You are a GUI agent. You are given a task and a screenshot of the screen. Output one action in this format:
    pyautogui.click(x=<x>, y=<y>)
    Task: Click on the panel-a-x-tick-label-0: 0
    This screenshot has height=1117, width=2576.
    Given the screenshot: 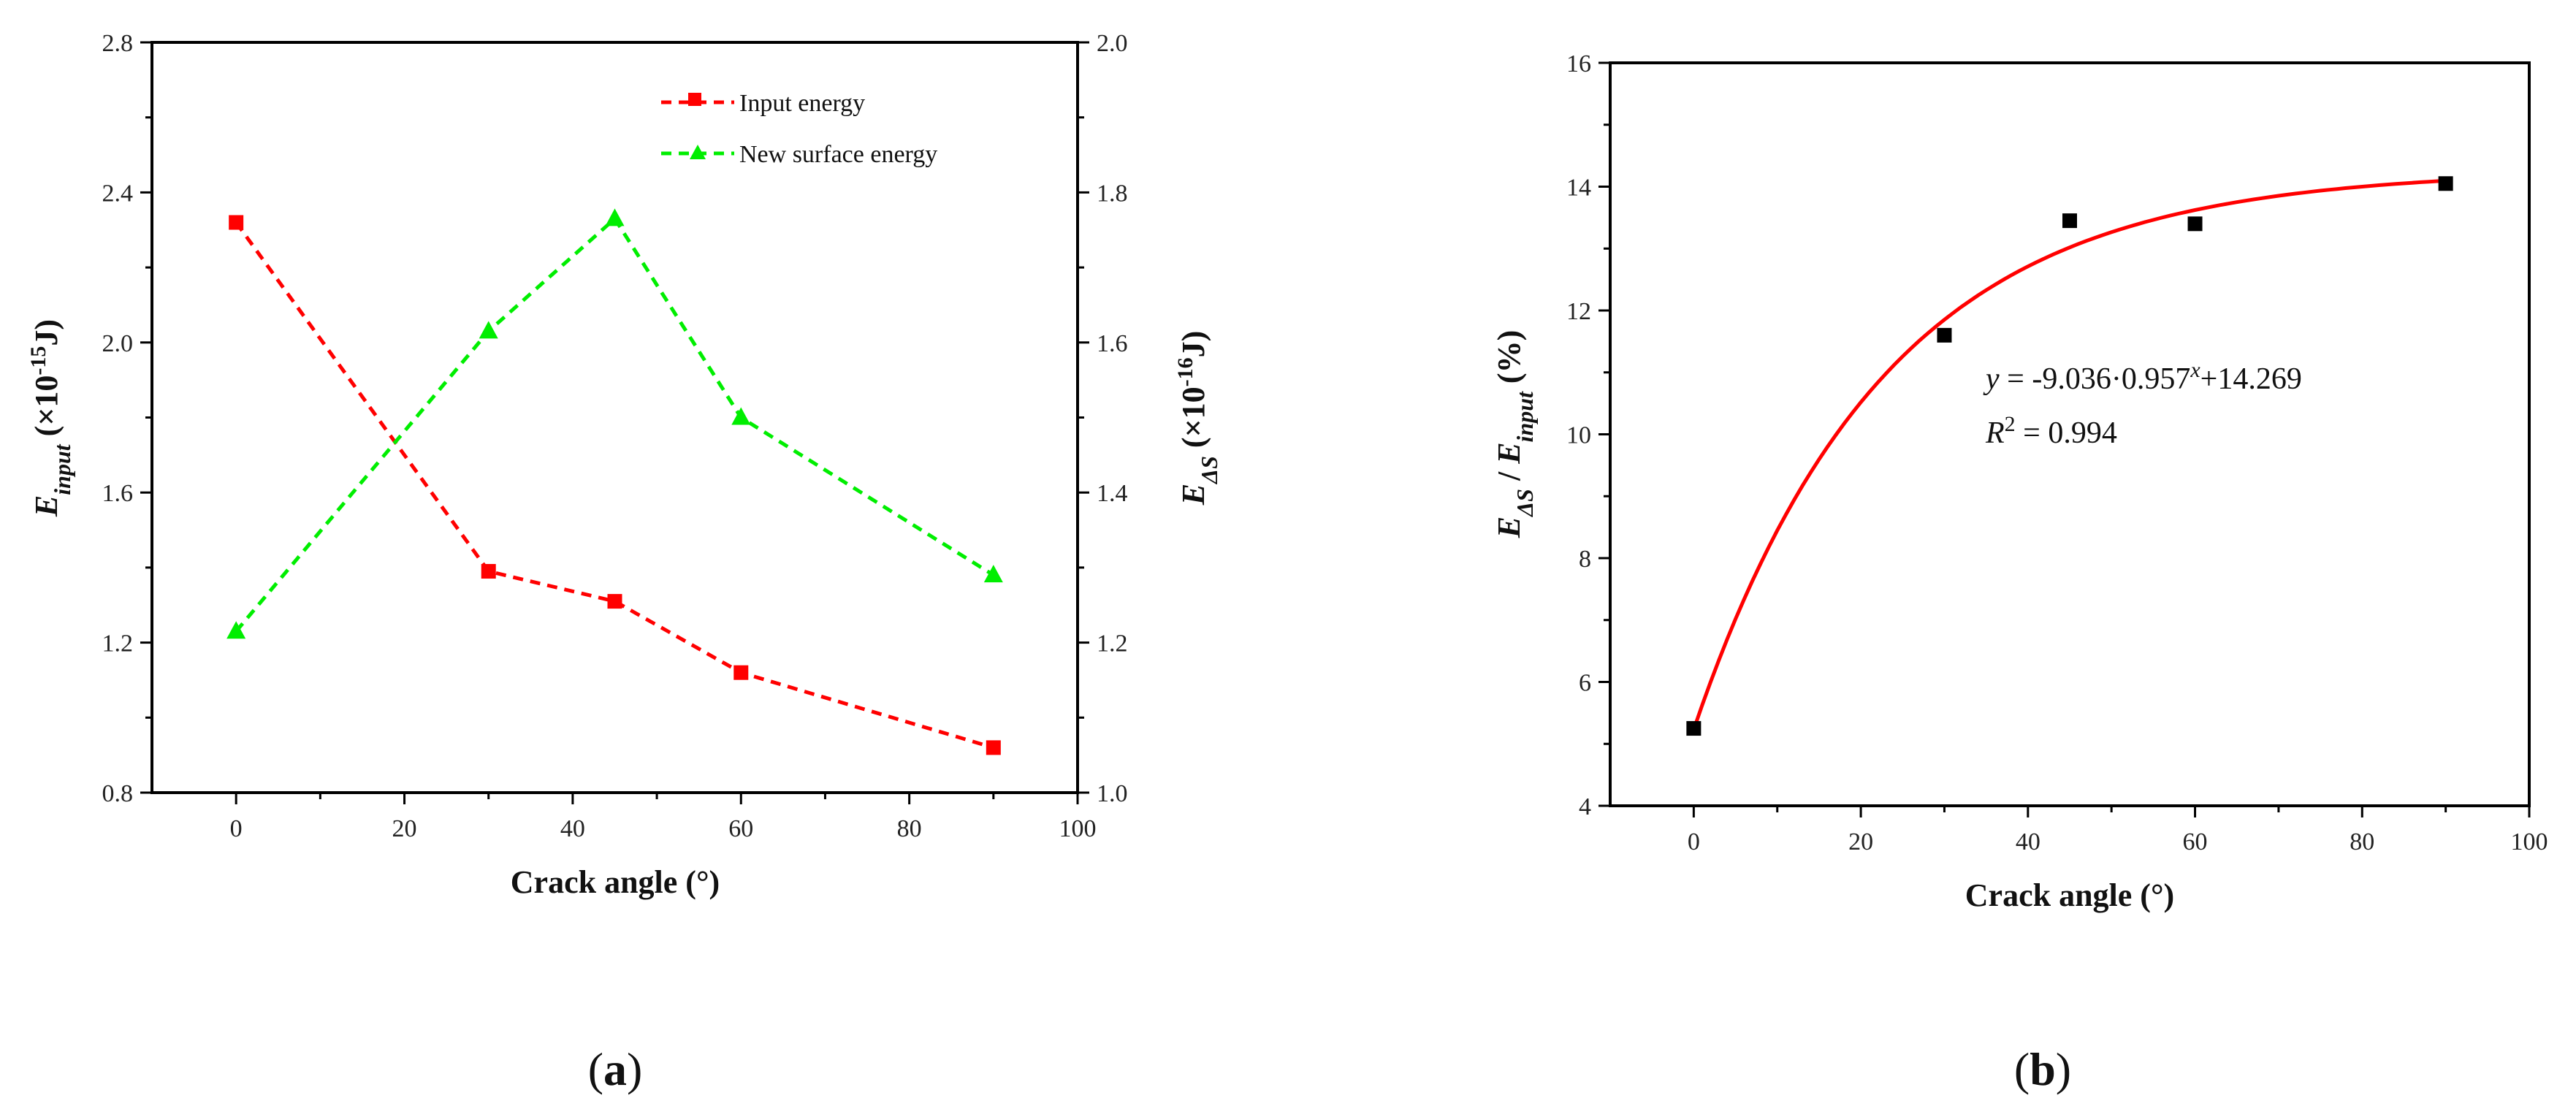 What is the action you would take?
    pyautogui.click(x=237, y=828)
    